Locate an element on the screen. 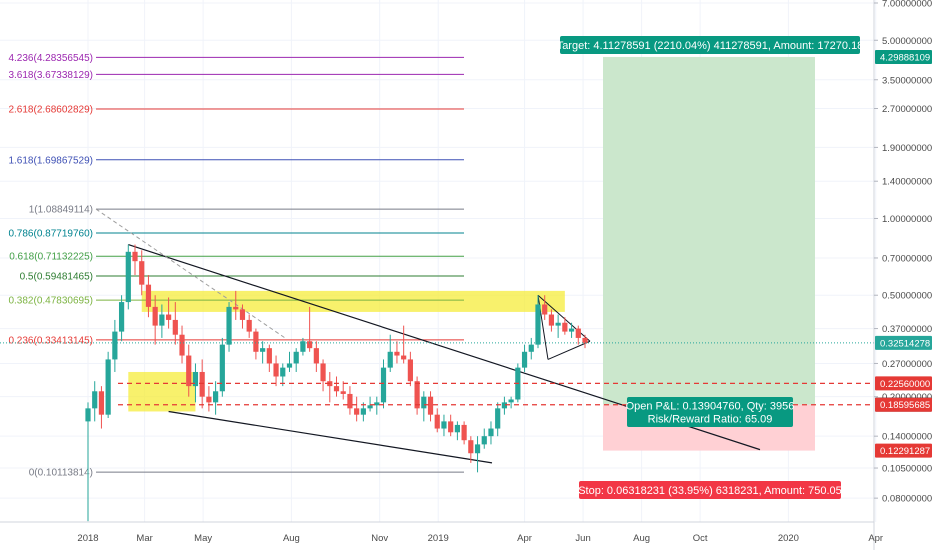 The image size is (932, 550). time-axis: 2018 Mar May Aug Nov 2019 Apr Jun Aug Oct 2020 Apr is located at coordinates (441, 532).